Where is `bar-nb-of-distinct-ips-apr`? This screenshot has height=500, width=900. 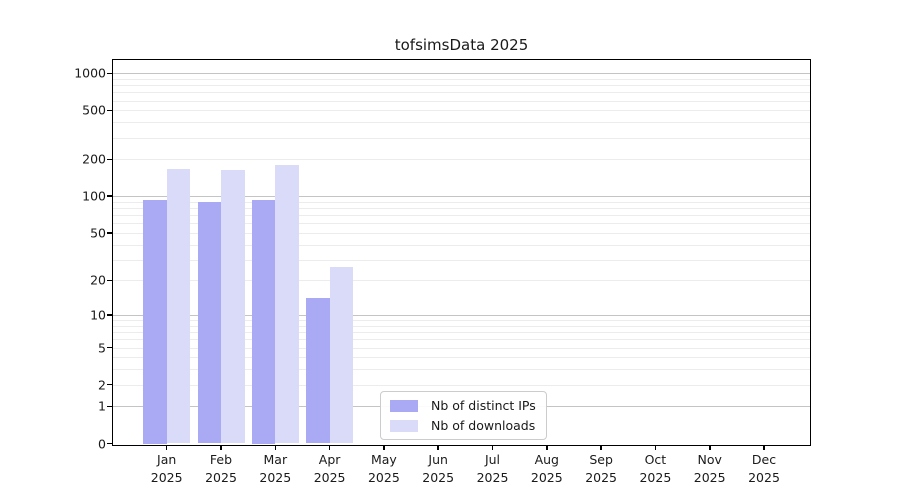 bar-nb-of-distinct-ips-apr is located at coordinates (318, 371).